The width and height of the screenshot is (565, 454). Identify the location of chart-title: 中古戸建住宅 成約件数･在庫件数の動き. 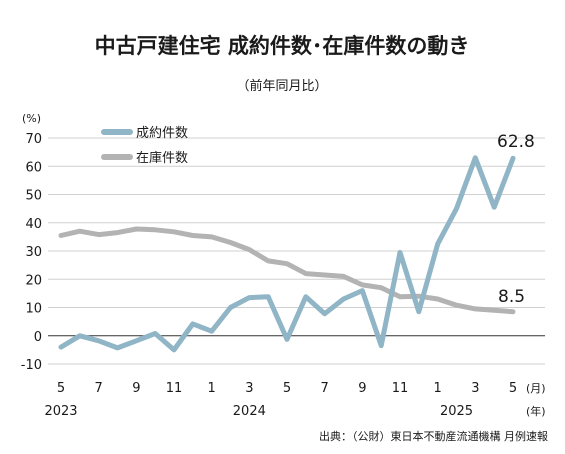
(282, 46).